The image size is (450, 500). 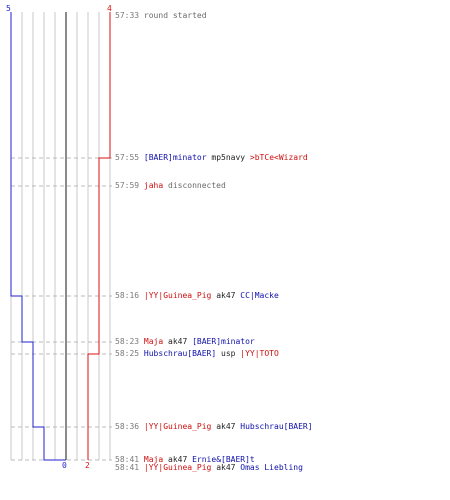 What do you see at coordinates (87, 465) in the screenshot?
I see `red-team-end-count: 2` at bounding box center [87, 465].